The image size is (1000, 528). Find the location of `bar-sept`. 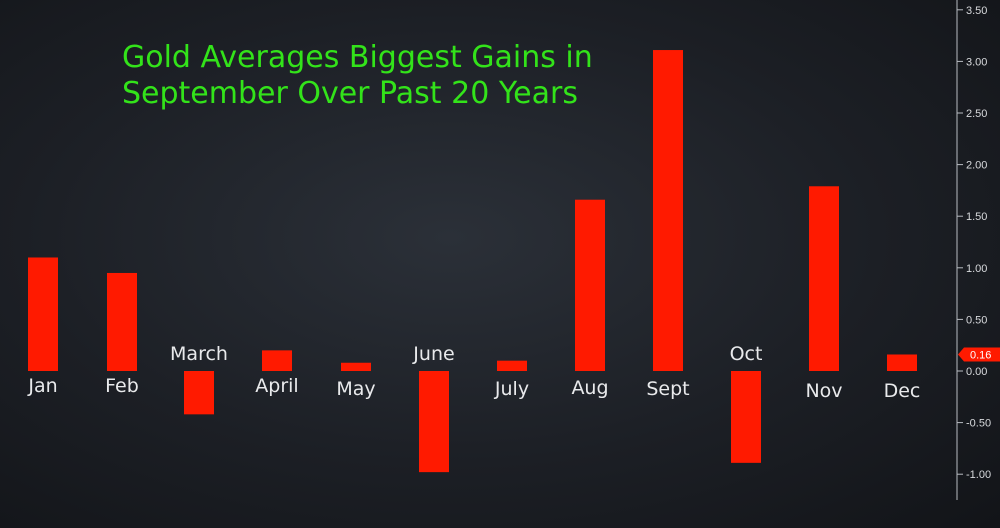

bar-sept is located at coordinates (668, 210).